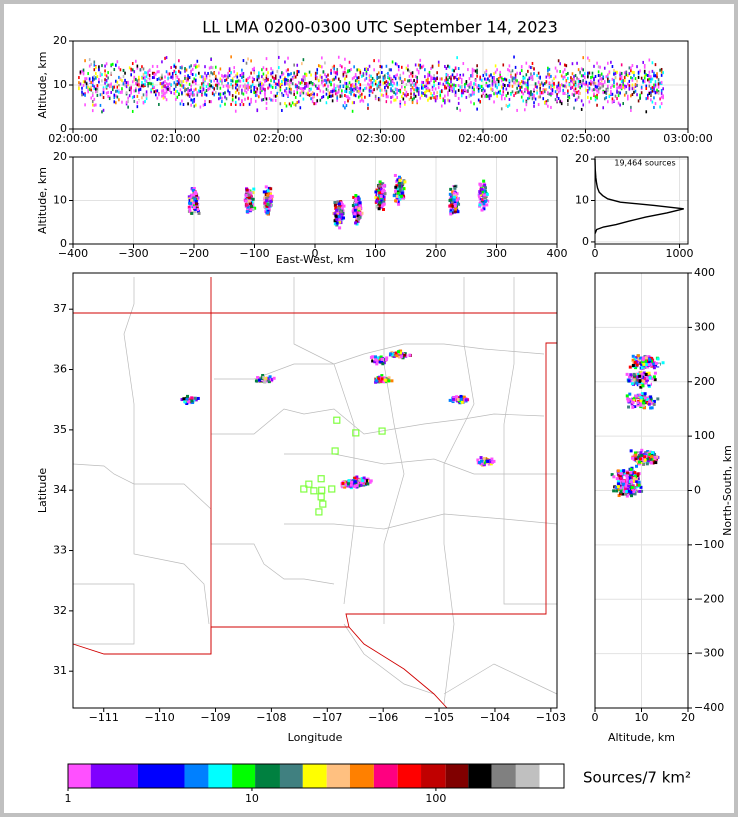 The width and height of the screenshot is (738, 817). I want to click on y-tick-label: 33, so click(60, 550).